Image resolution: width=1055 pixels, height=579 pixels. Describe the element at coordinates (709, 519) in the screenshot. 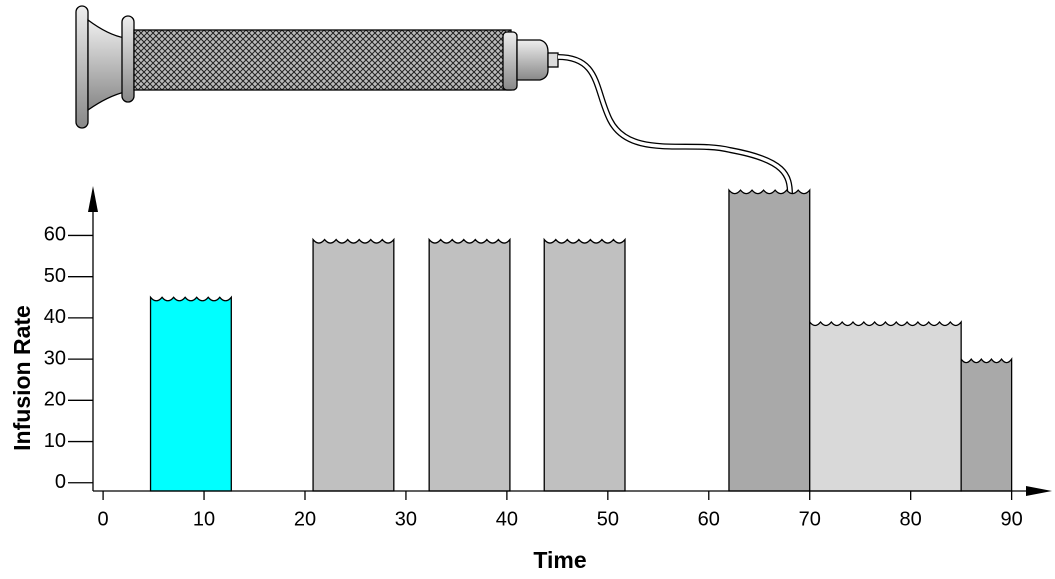

I see `x-tick-label: 60` at that location.